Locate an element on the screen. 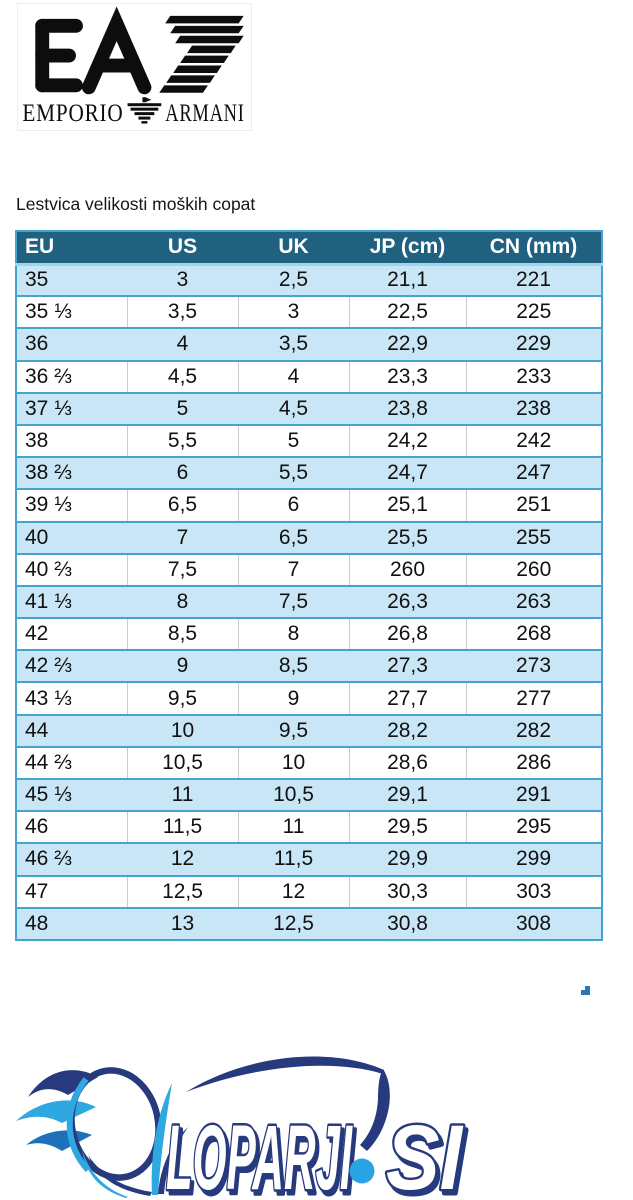  table-cell: 308 is located at coordinates (533, 923).